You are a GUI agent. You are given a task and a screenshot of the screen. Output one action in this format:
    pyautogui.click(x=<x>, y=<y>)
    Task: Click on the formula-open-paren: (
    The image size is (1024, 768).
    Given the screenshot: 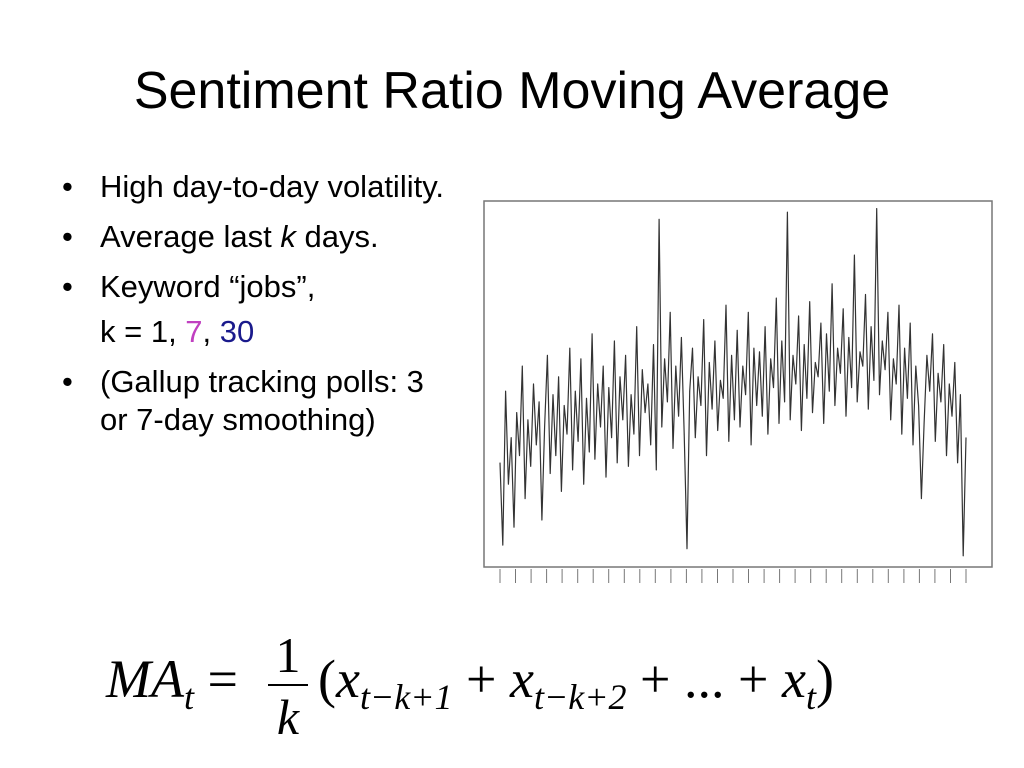 What is the action you would take?
    pyautogui.click(x=327, y=679)
    